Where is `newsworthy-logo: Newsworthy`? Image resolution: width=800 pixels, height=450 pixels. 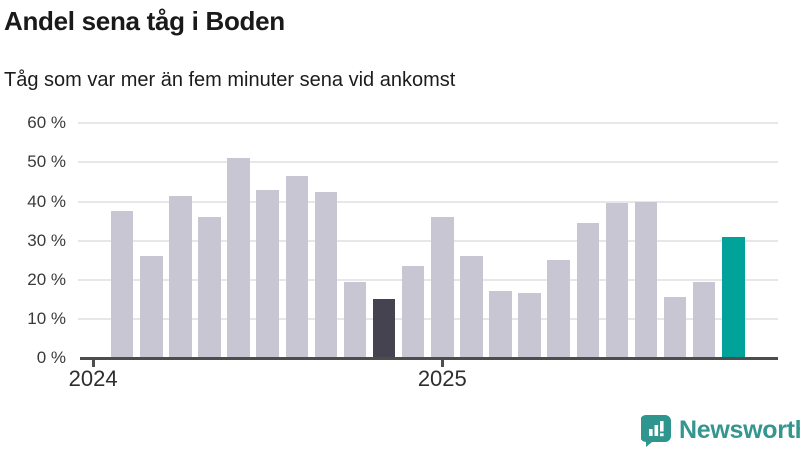
newsworthy-logo: Newsworthy is located at coordinates (720, 430).